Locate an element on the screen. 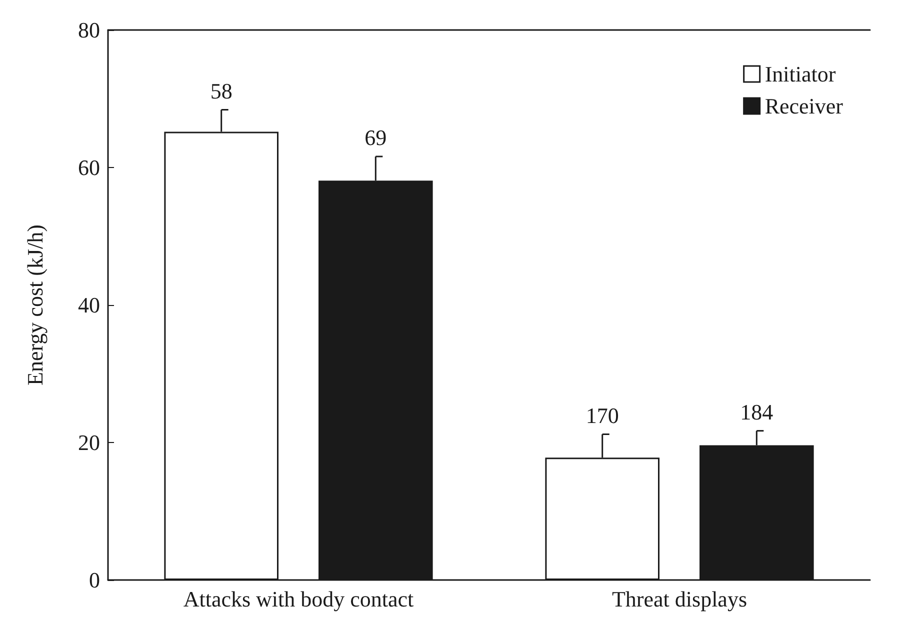 This screenshot has height=634, width=898. annotation: 184 is located at coordinates (757, 411).